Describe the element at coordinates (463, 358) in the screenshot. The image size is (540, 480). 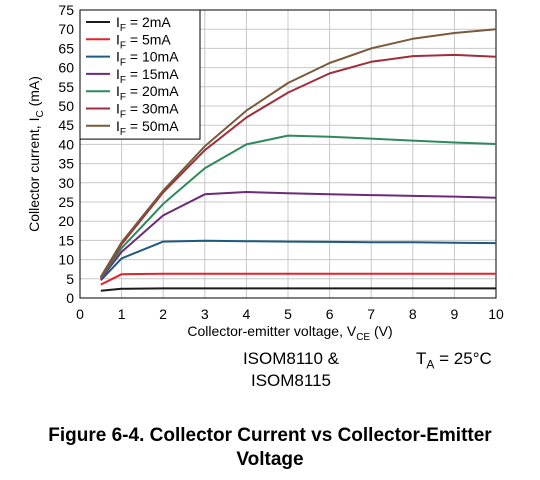
I see `ta-value: = 25°C` at that location.